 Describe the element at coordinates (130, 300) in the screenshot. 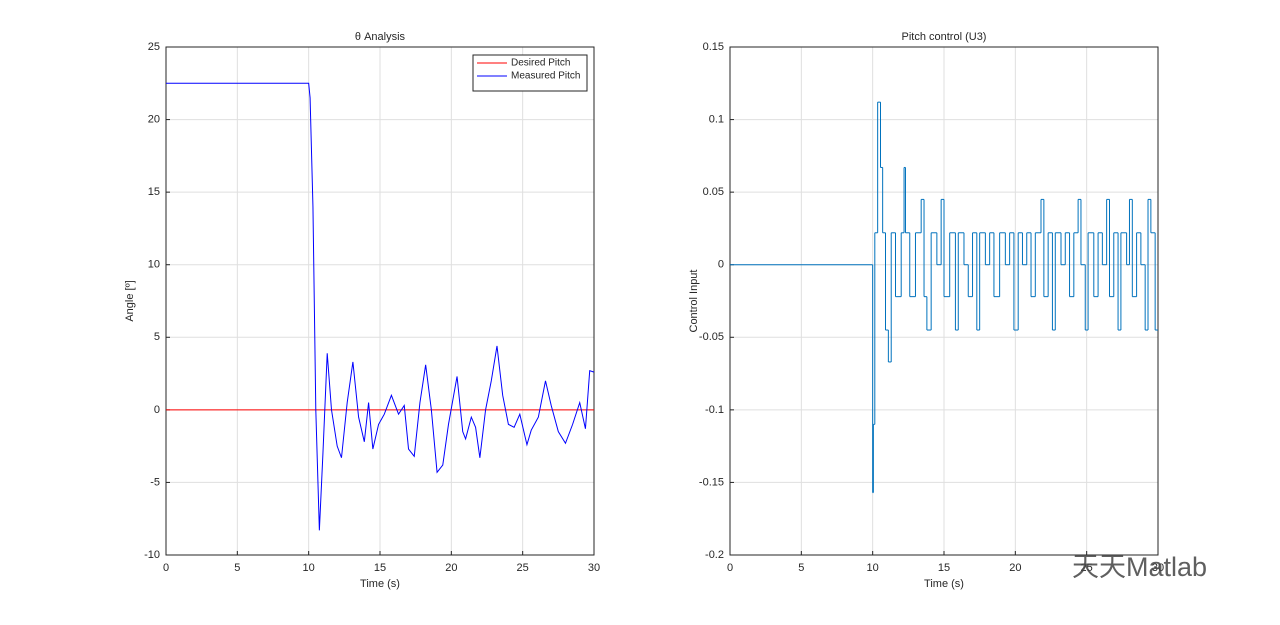

I see `y-axis-label: Angle [º]` at that location.